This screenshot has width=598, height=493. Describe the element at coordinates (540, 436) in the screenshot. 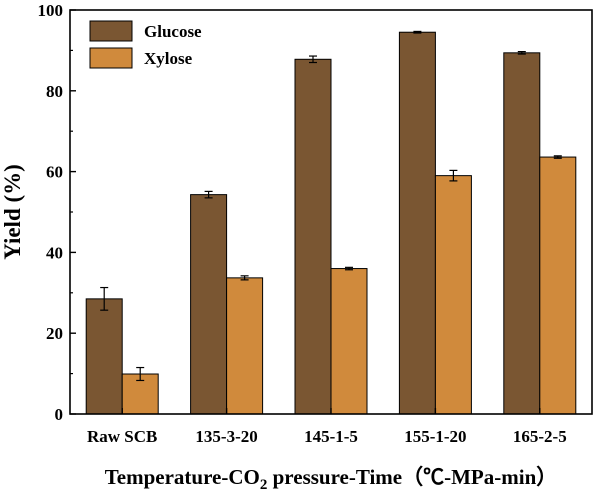

I see `x-tick-label: 165-2-5` at that location.